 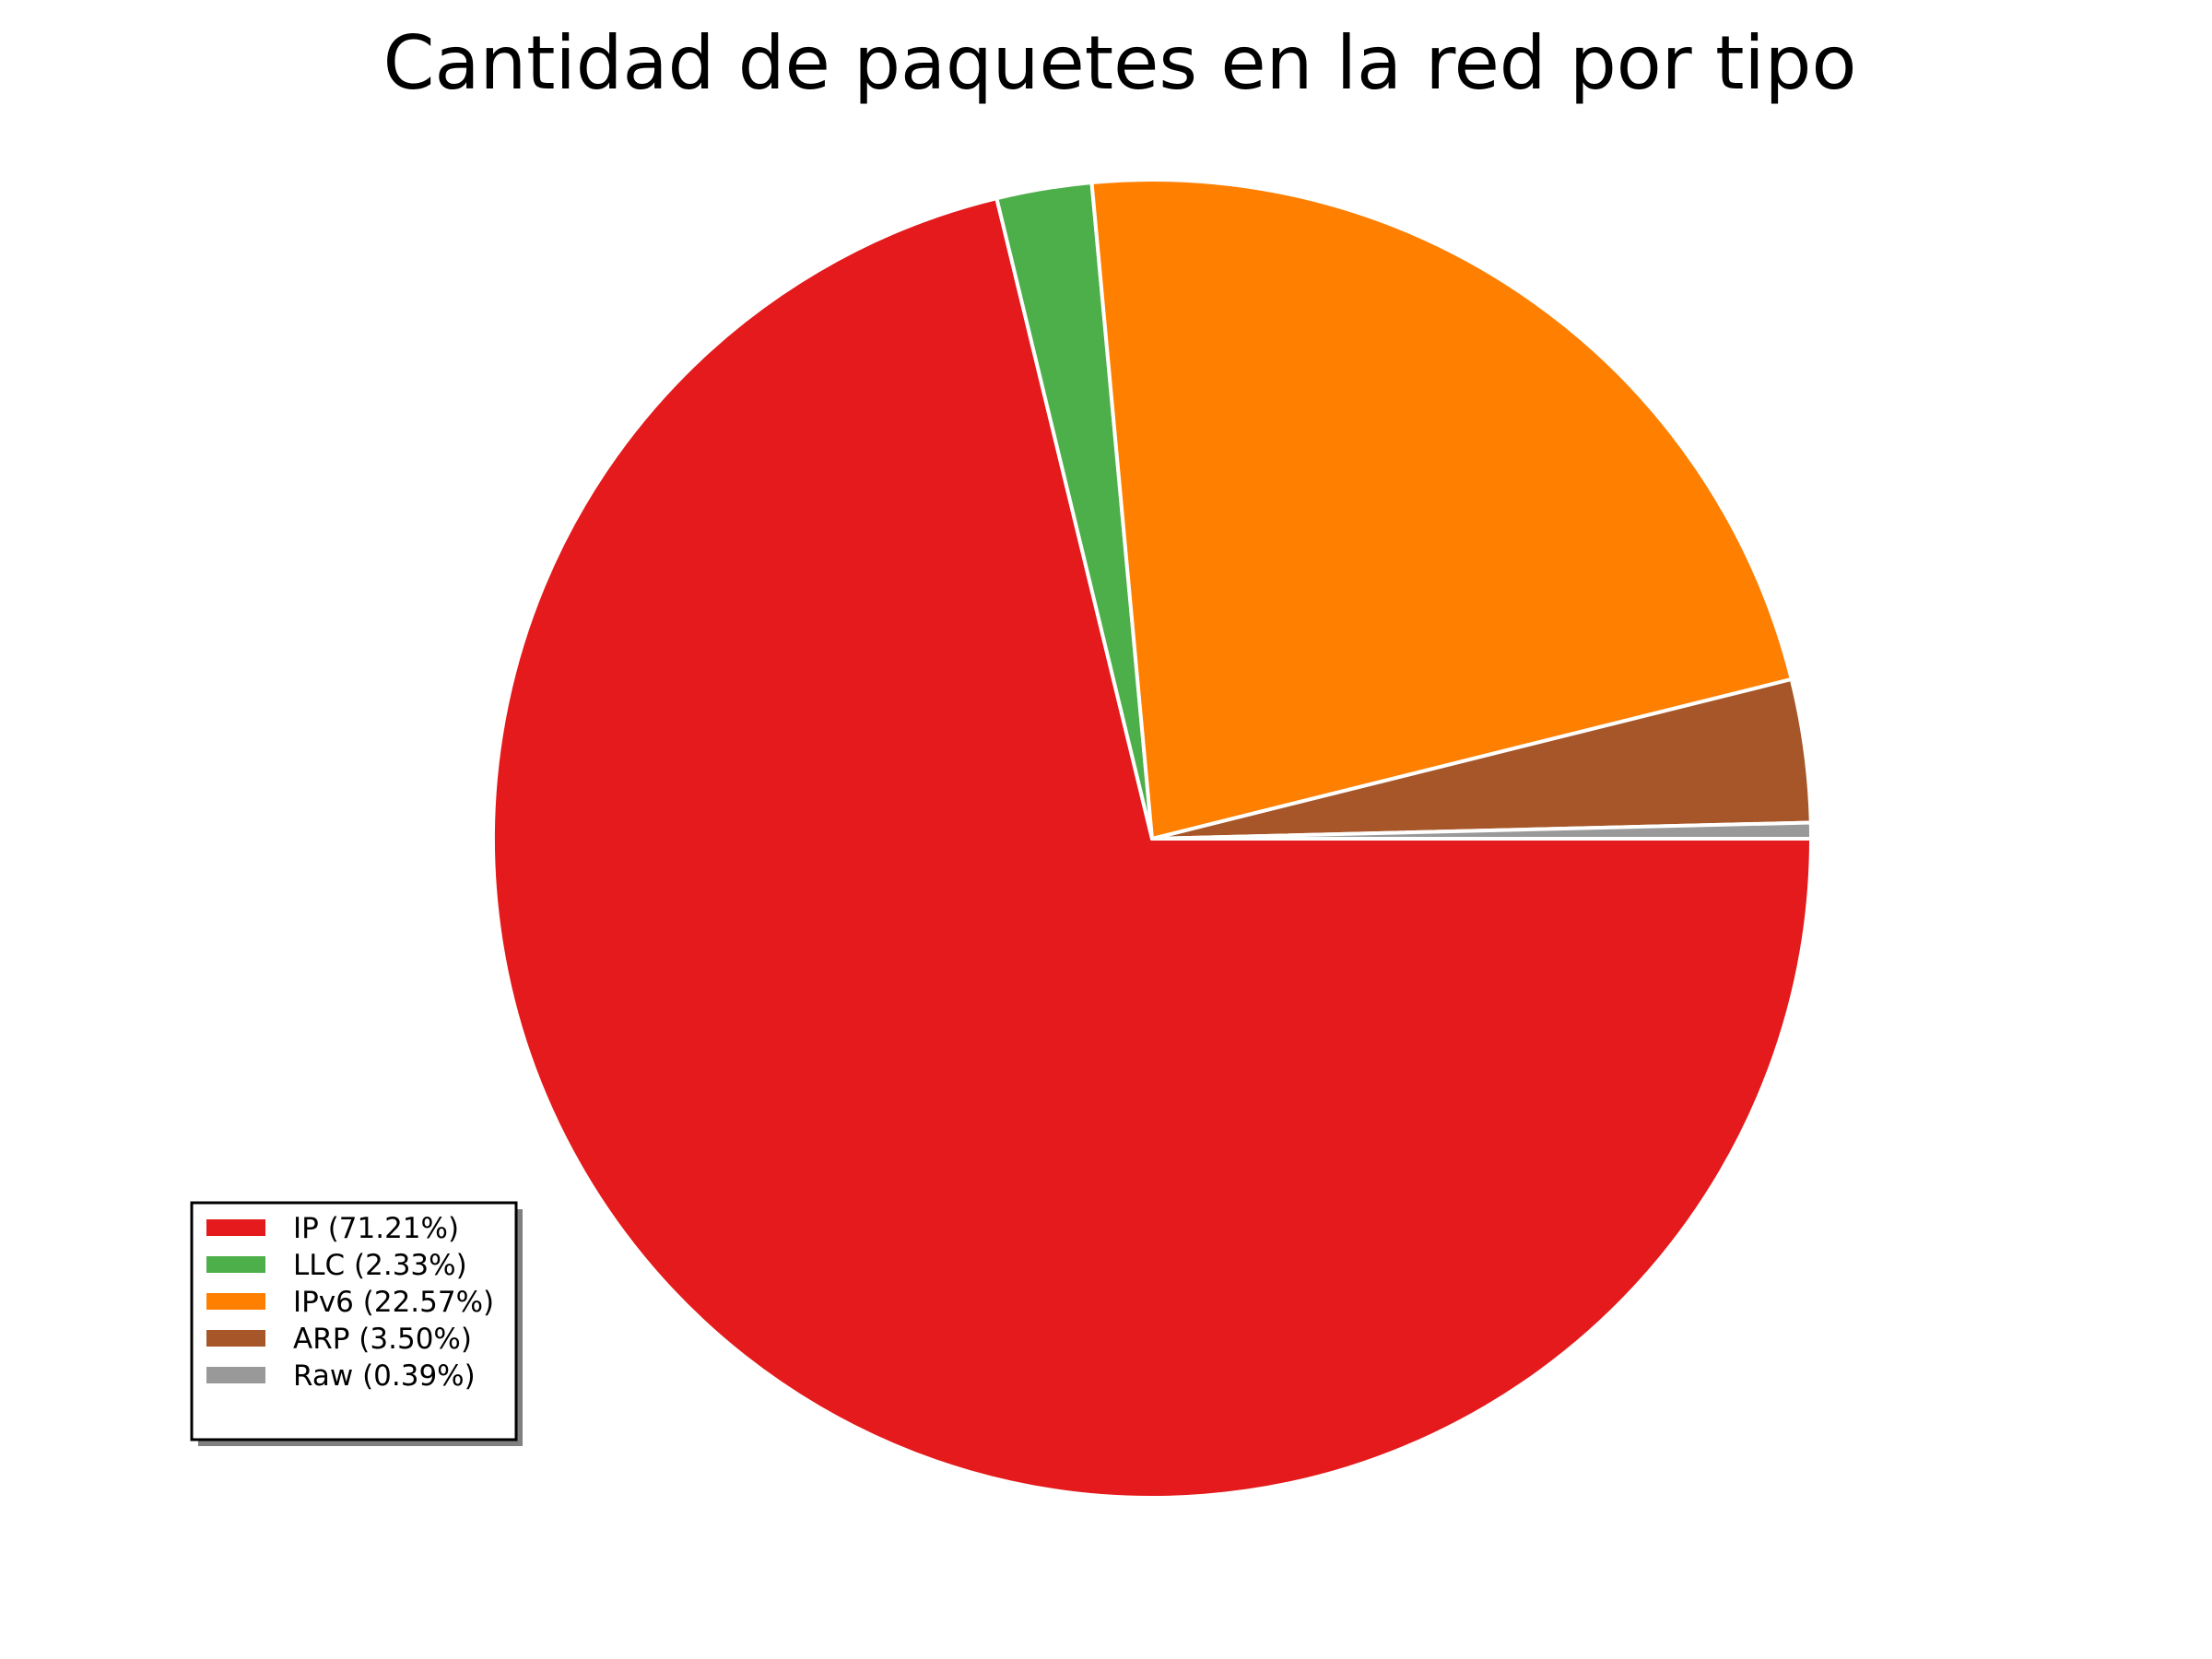 What do you see at coordinates (235, 1375) in the screenshot?
I see `legend-swatch-raw` at bounding box center [235, 1375].